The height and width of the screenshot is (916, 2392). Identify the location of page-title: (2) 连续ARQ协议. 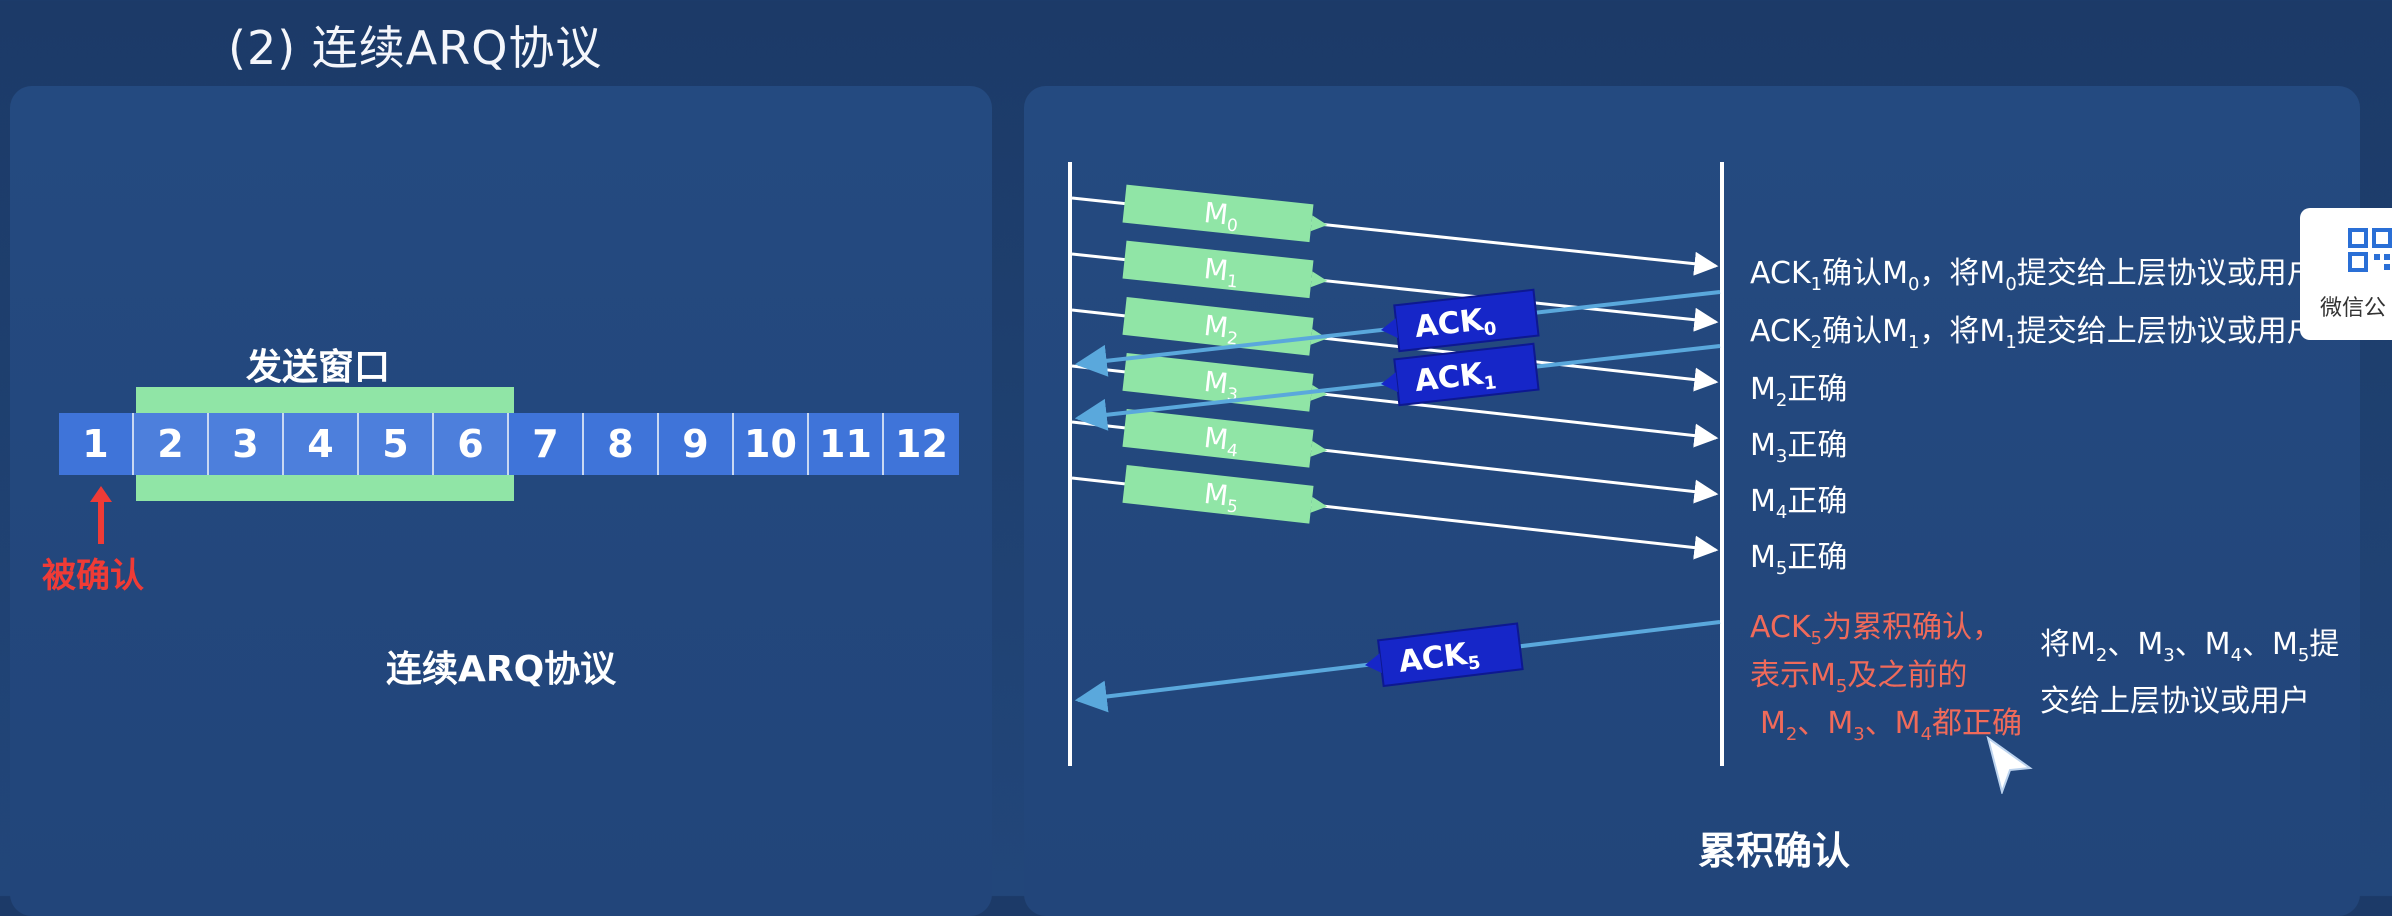
(415, 48).